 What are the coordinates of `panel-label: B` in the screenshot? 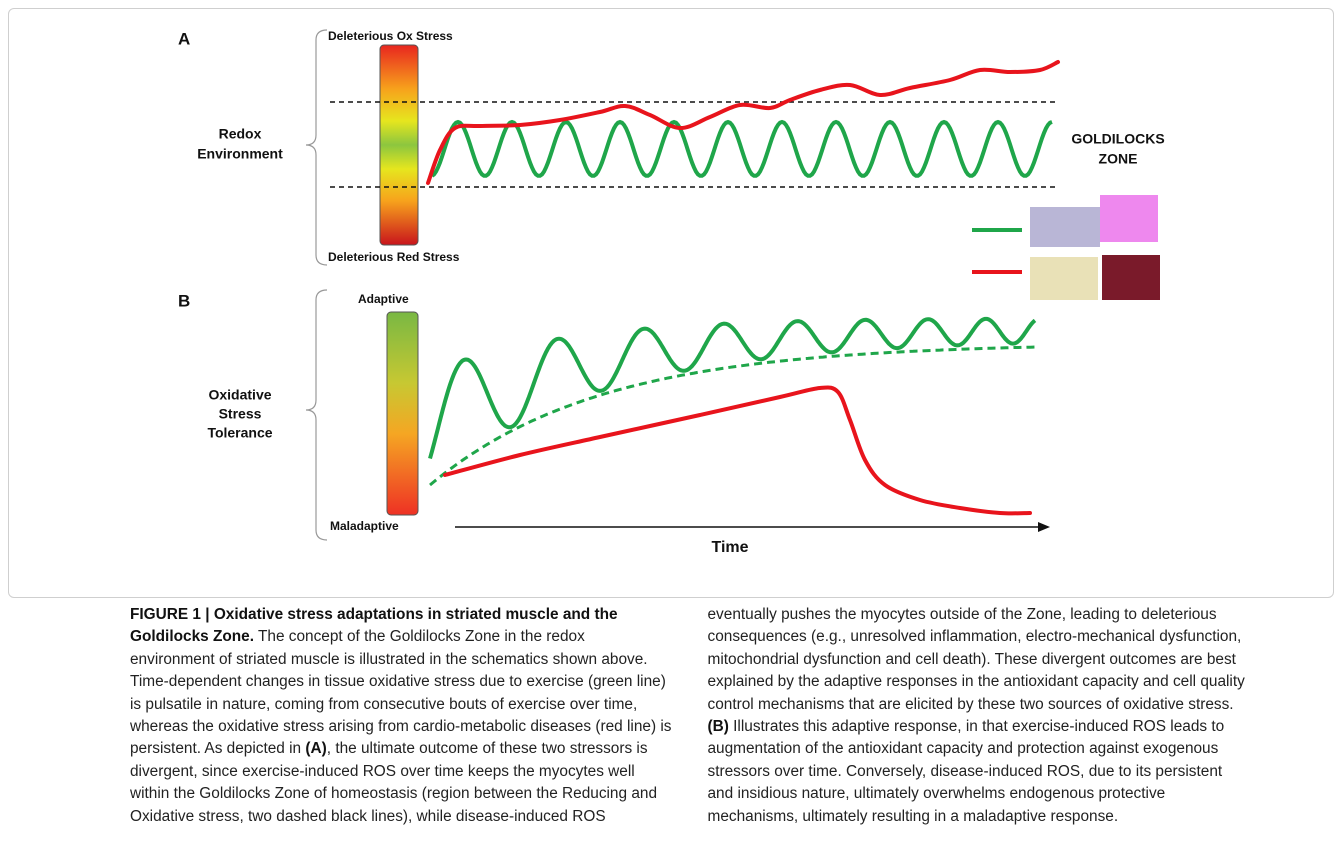 It's located at (184, 300).